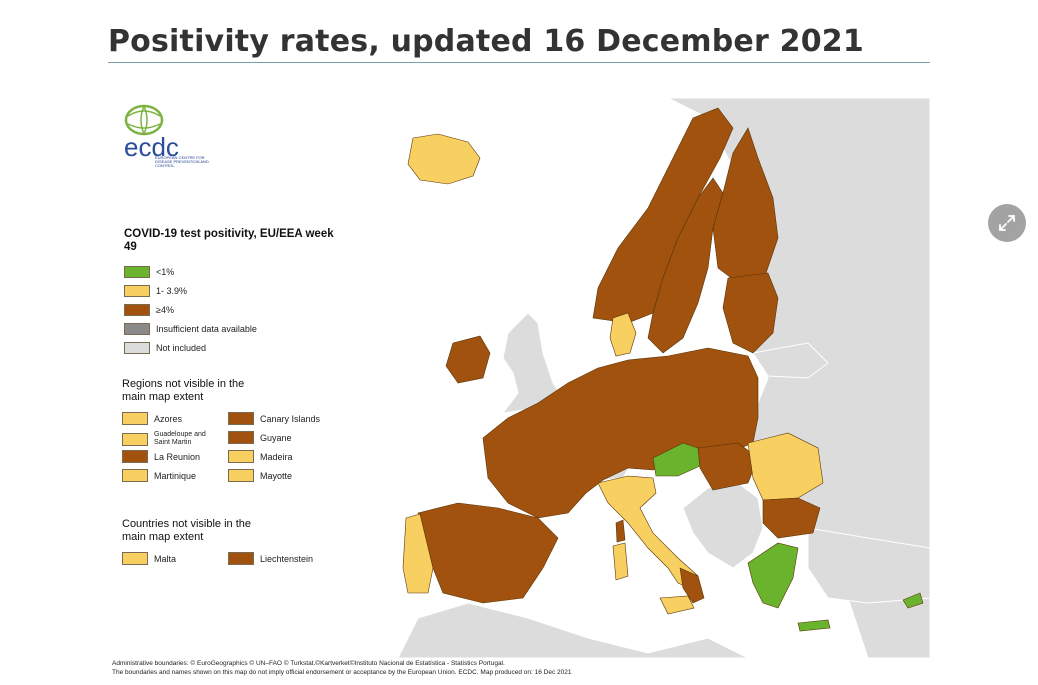  Describe the element at coordinates (180, 438) in the screenshot. I see `legend-label: Guadeloupe and Saint Martin` at that location.